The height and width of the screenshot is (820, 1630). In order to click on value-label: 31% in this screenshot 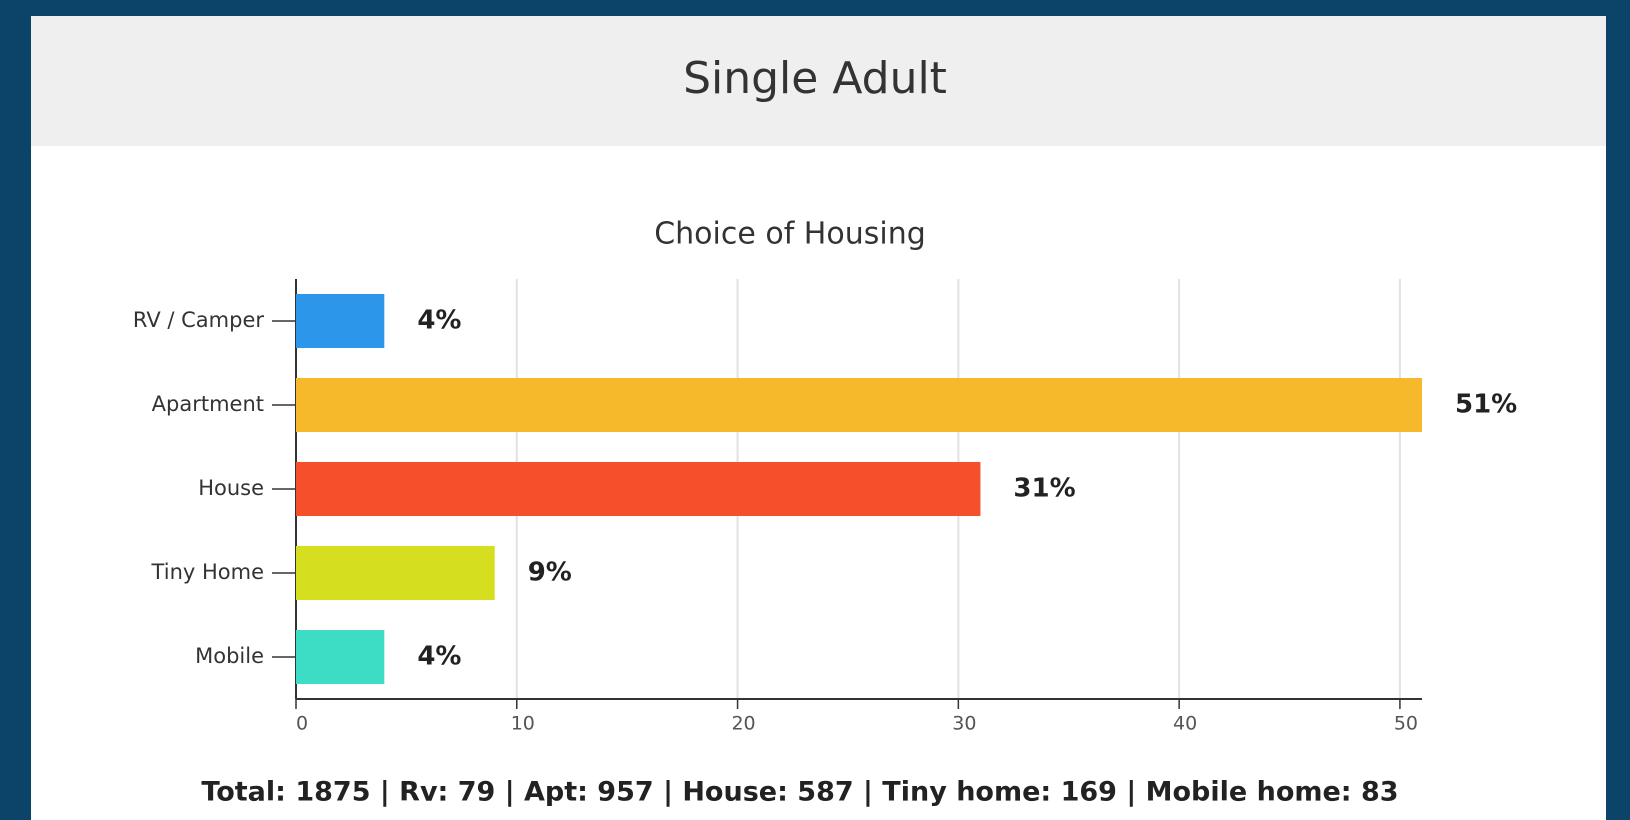, I will do `click(1044, 489)`.